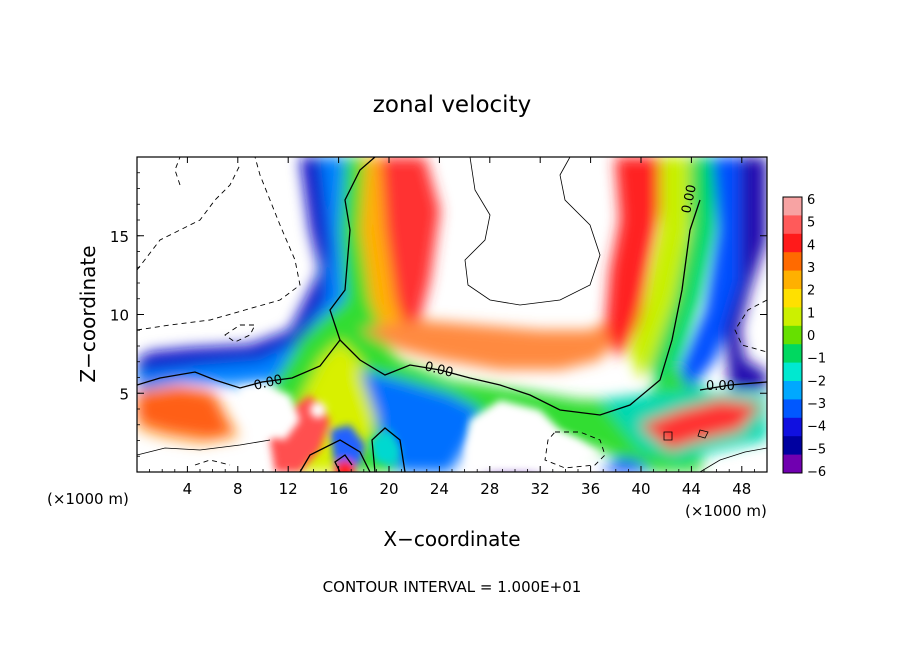 The height and width of the screenshot is (654, 904). I want to click on x-tick-label: 32, so click(540, 489).